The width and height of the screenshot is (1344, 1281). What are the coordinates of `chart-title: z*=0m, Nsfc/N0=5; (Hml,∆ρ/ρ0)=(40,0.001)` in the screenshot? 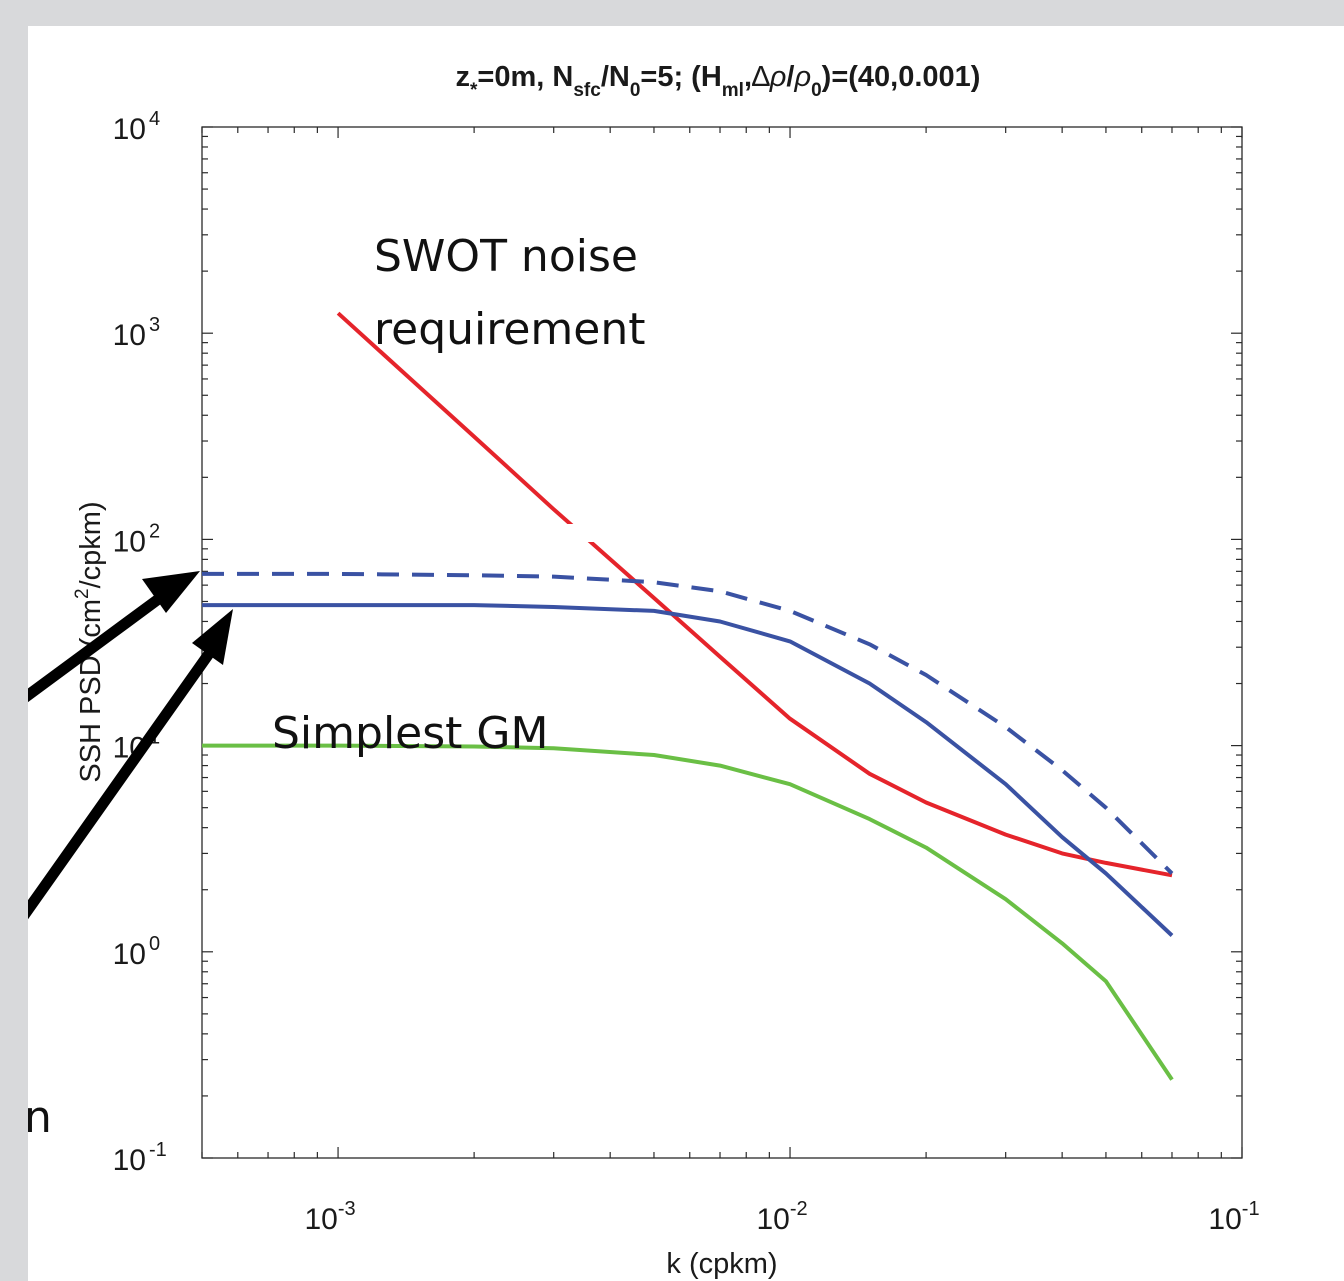 It's located at (718, 81).